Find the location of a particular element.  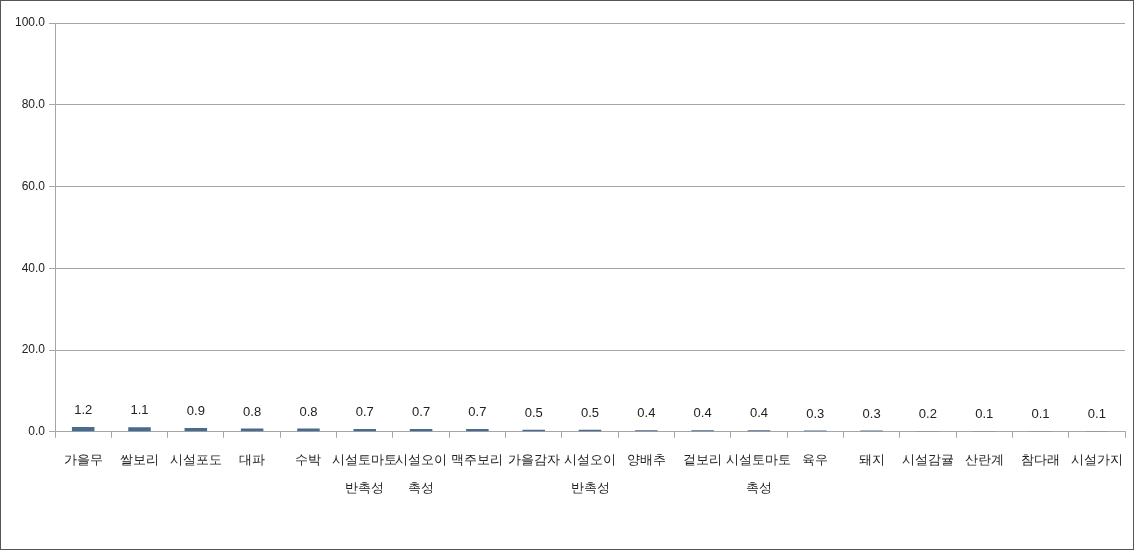

x-tick-label: 양배추 is located at coordinates (646, 459).